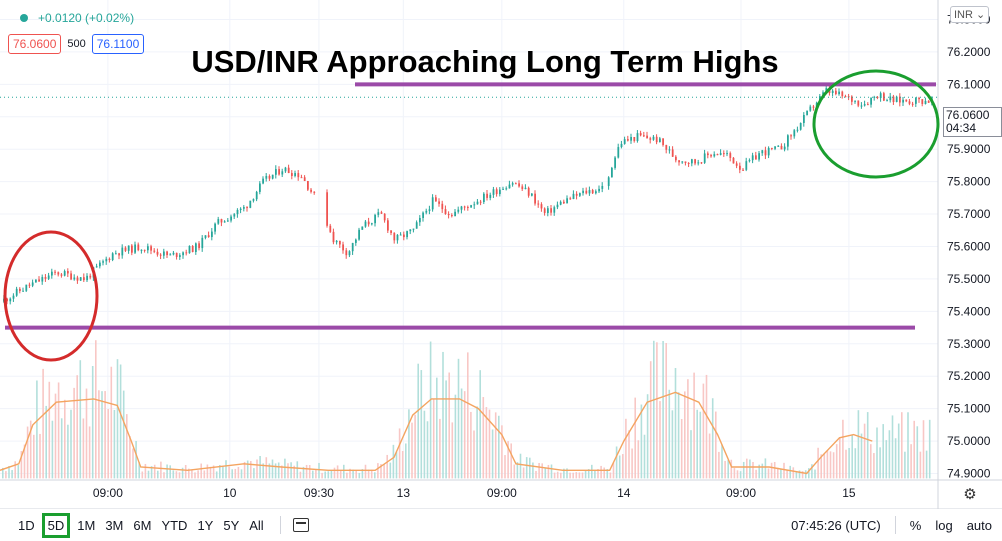 This screenshot has width=1002, height=541. What do you see at coordinates (915, 525) in the screenshot?
I see `percent-scale-toggle: %` at bounding box center [915, 525].